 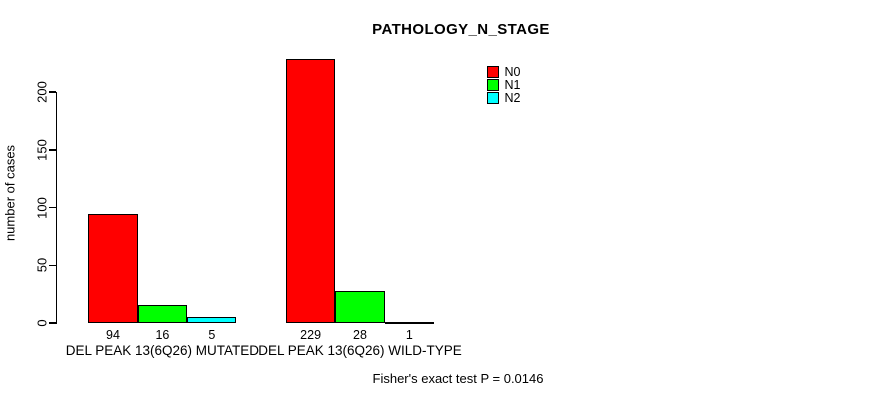 I want to click on y-tick-label: 100, so click(x=41, y=207).